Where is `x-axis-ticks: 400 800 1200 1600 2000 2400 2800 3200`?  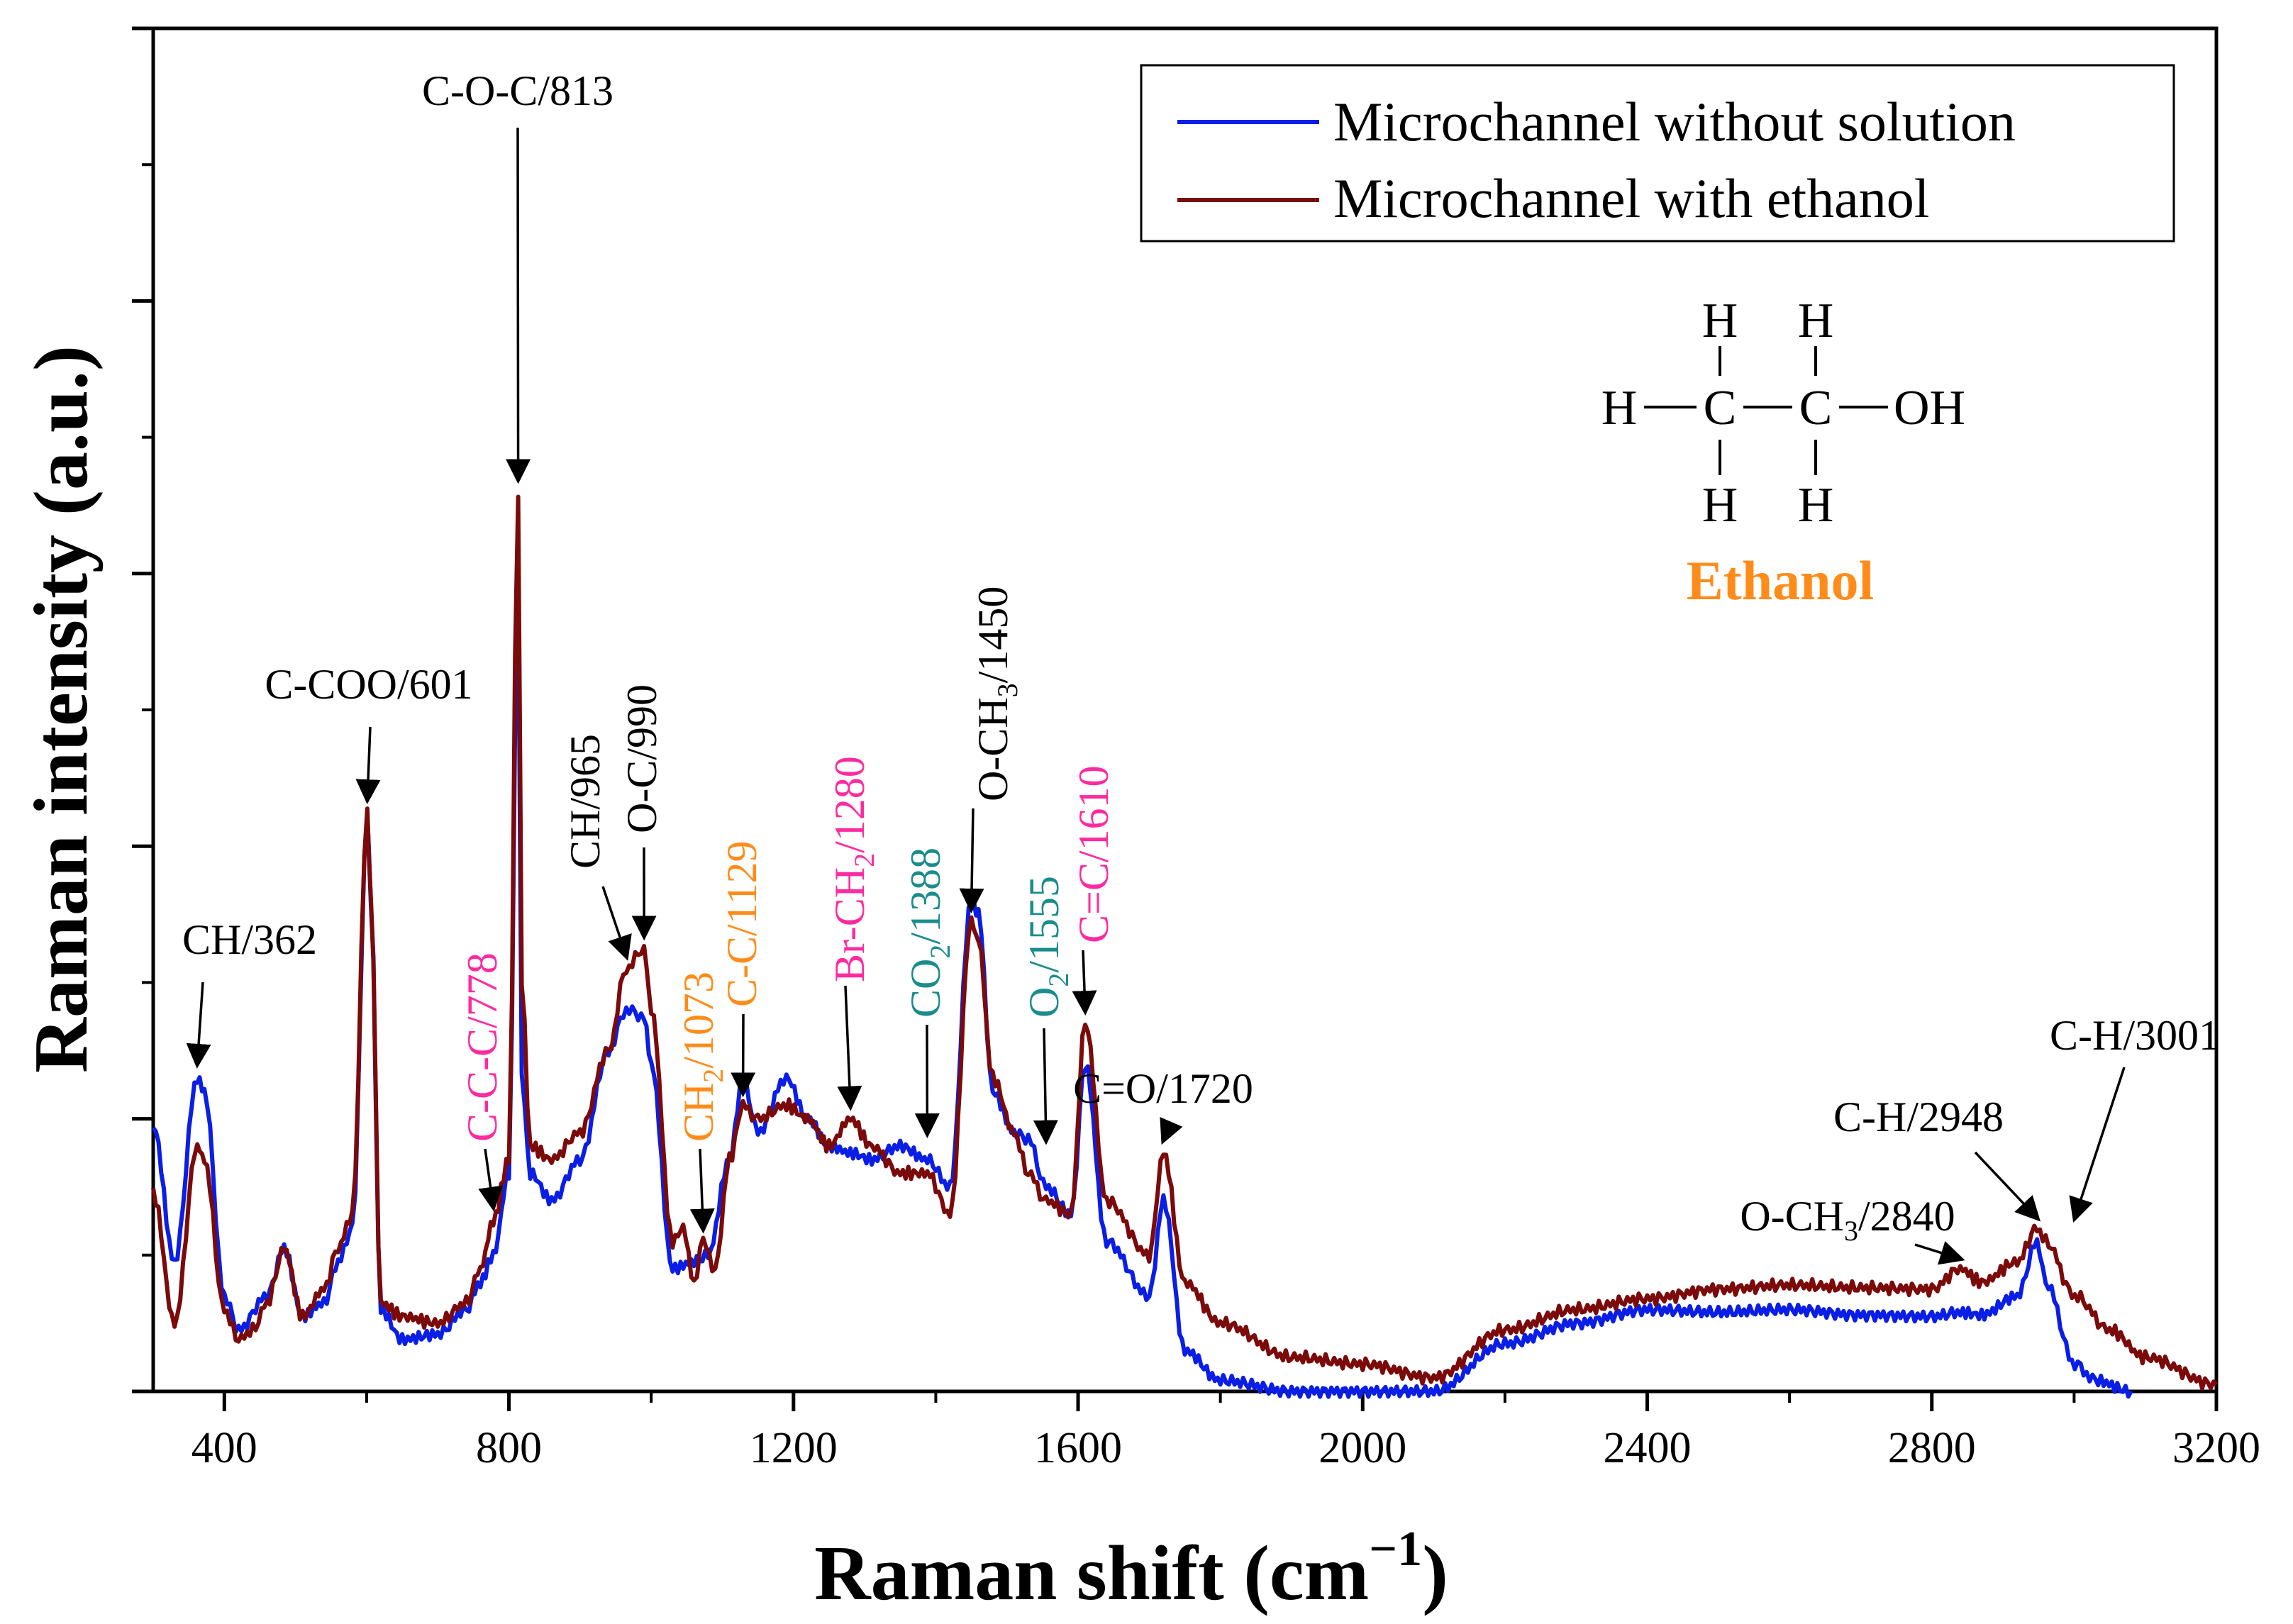
x-axis-ticks: 400 800 1200 1600 2000 2400 2800 3200 is located at coordinates (1225, 1432).